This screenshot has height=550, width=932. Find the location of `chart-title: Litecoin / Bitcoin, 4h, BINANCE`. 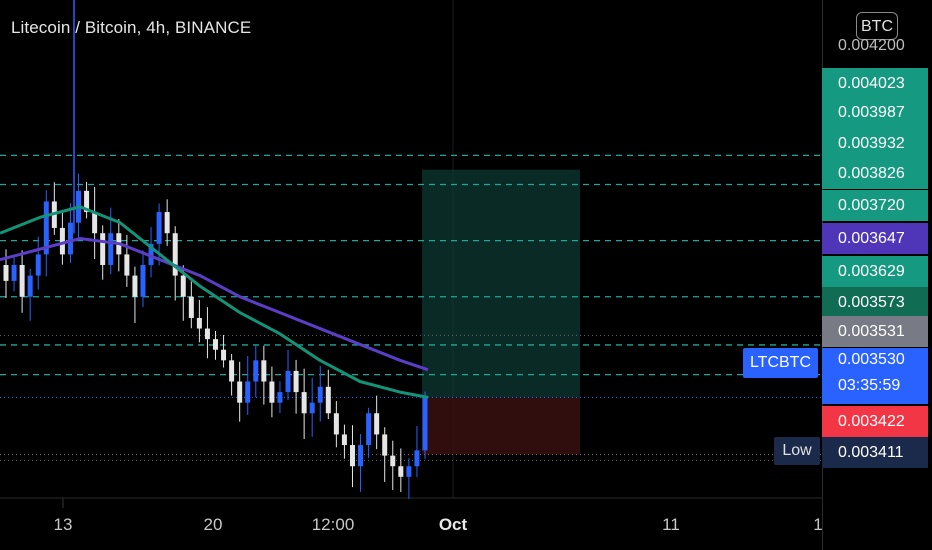

chart-title: Litecoin / Bitcoin, 4h, BINANCE is located at coordinates (131, 27).